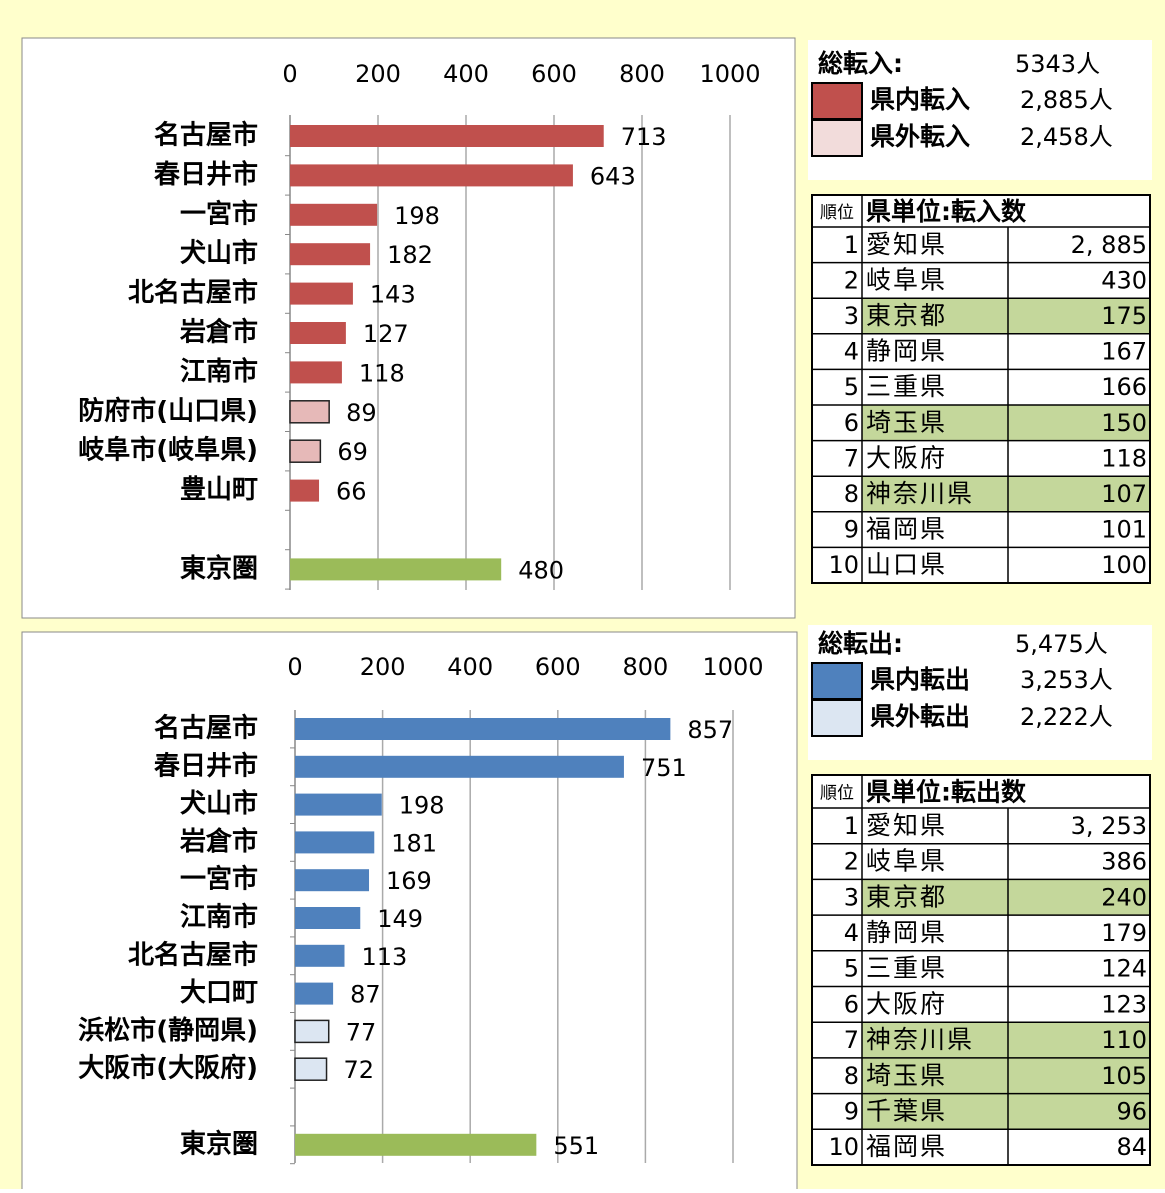  What do you see at coordinates (1124, 280) in the screenshot?
I see `count-cell: 430` at bounding box center [1124, 280].